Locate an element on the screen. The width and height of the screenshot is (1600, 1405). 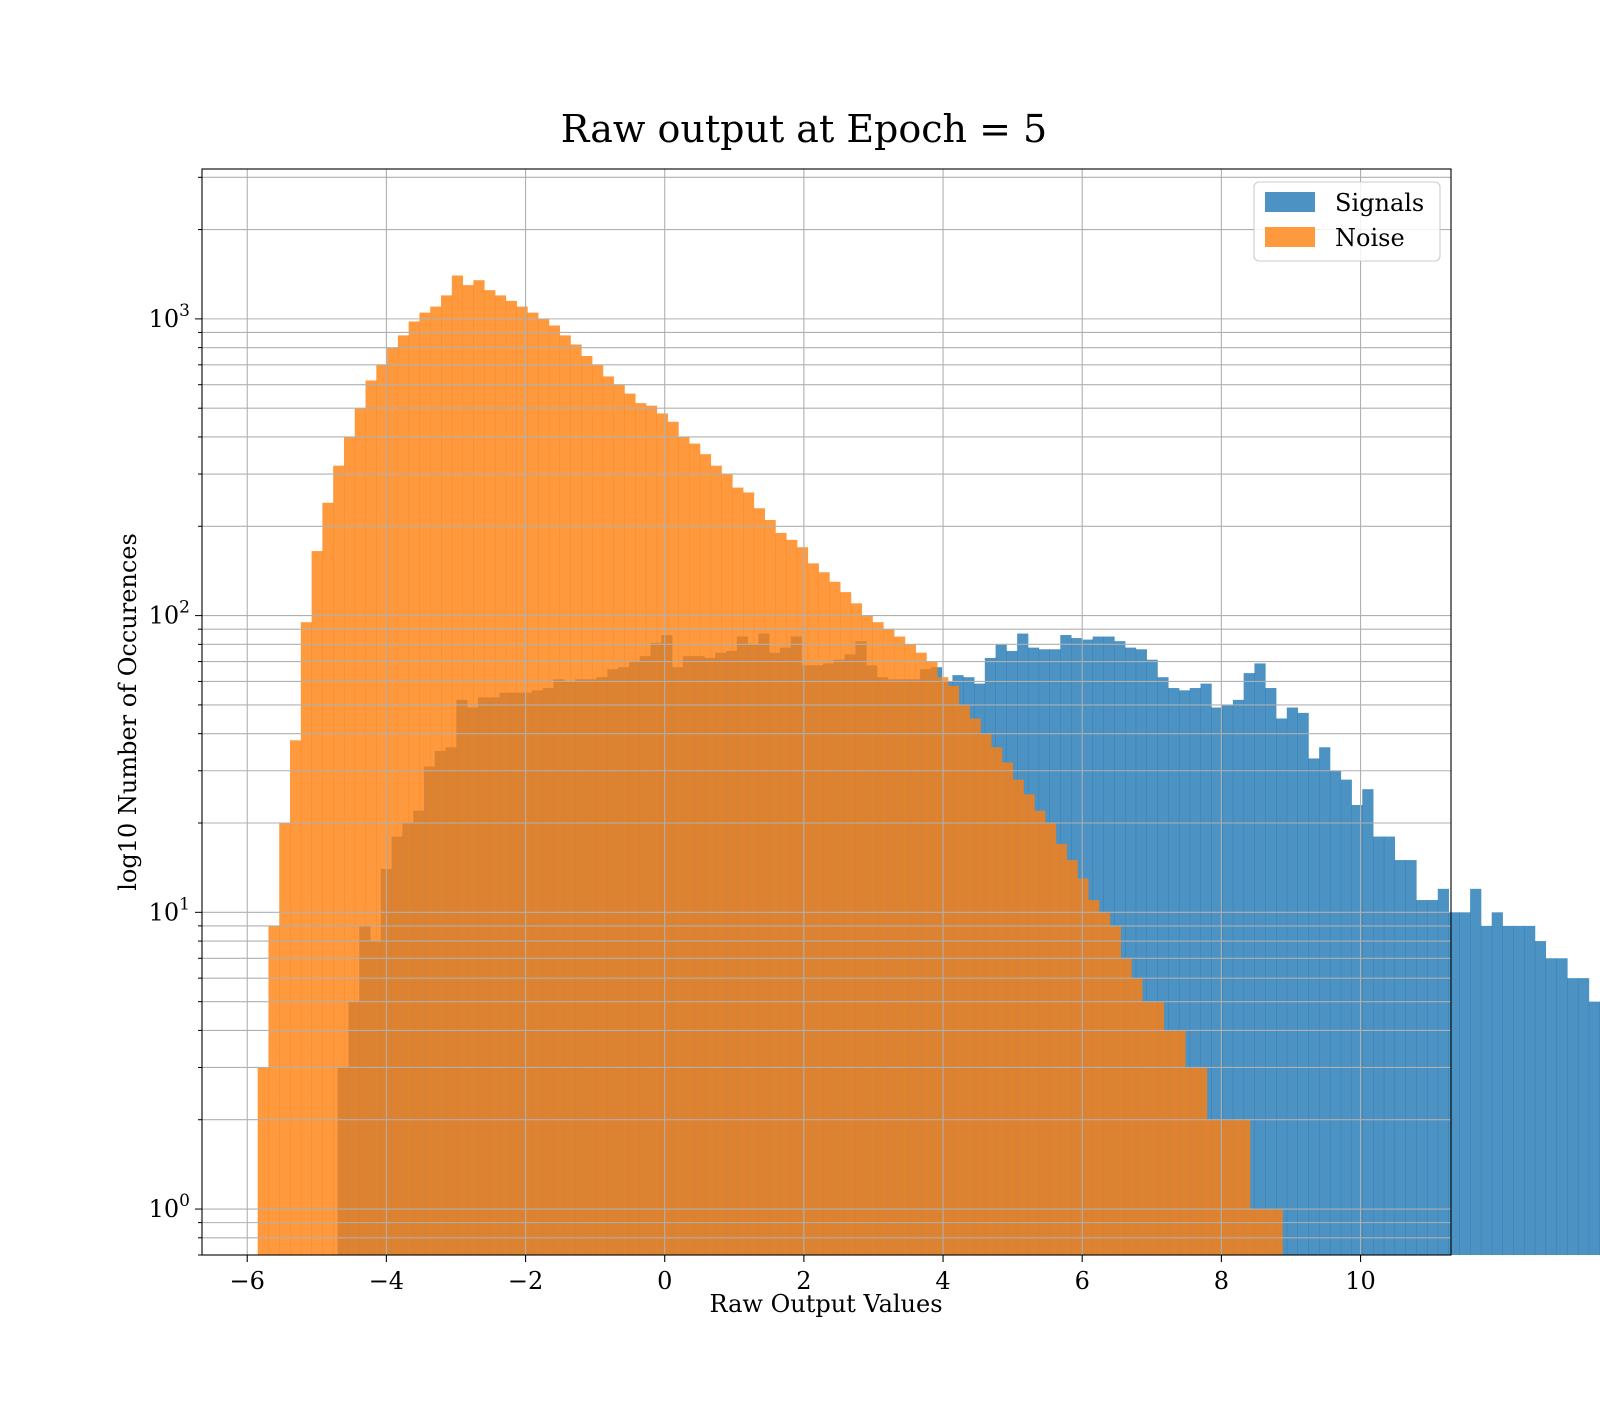
legend-swatch-noise is located at coordinates (1290, 237).